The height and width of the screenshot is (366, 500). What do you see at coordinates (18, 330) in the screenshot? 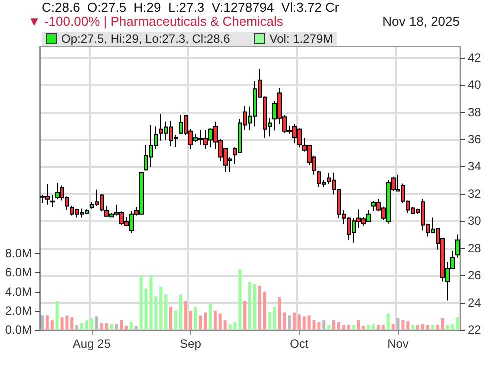
I see `y2-tick-label: 0.0M` at bounding box center [18, 330].